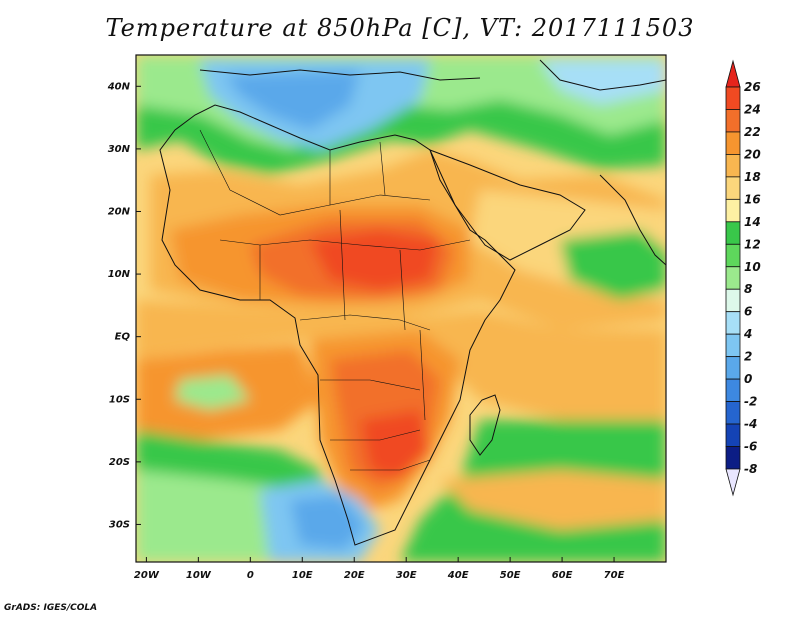 The height and width of the screenshot is (618, 800). Describe the element at coordinates (485, 425) in the screenshot. I see `madagascar-coastline` at that location.